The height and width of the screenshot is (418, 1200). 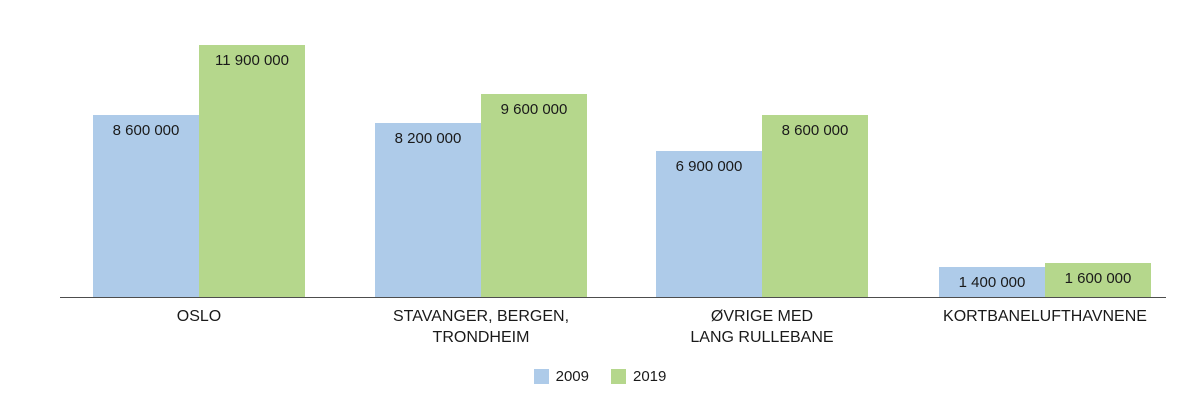 What do you see at coordinates (199, 316) in the screenshot?
I see `category-label: OSLO` at bounding box center [199, 316].